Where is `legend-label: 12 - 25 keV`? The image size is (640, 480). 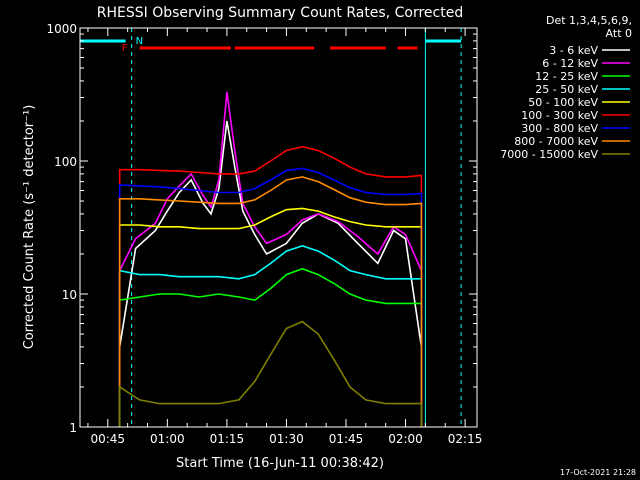 legend-label: 12 - 25 keV is located at coordinates (566, 76).